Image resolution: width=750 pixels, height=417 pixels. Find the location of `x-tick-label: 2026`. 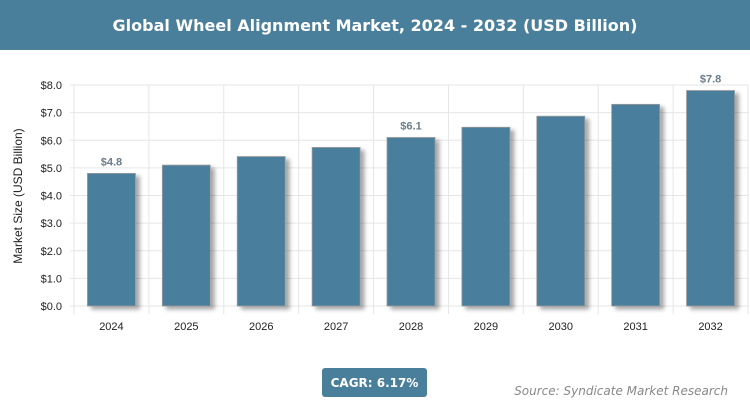

x-tick-label: 2026 is located at coordinates (261, 327).